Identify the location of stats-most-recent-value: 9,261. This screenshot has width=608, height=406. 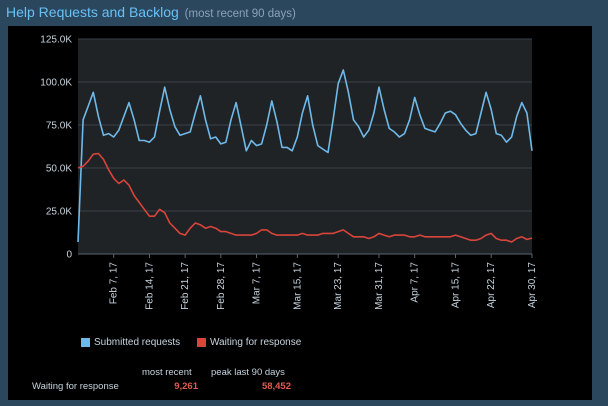
(186, 386).